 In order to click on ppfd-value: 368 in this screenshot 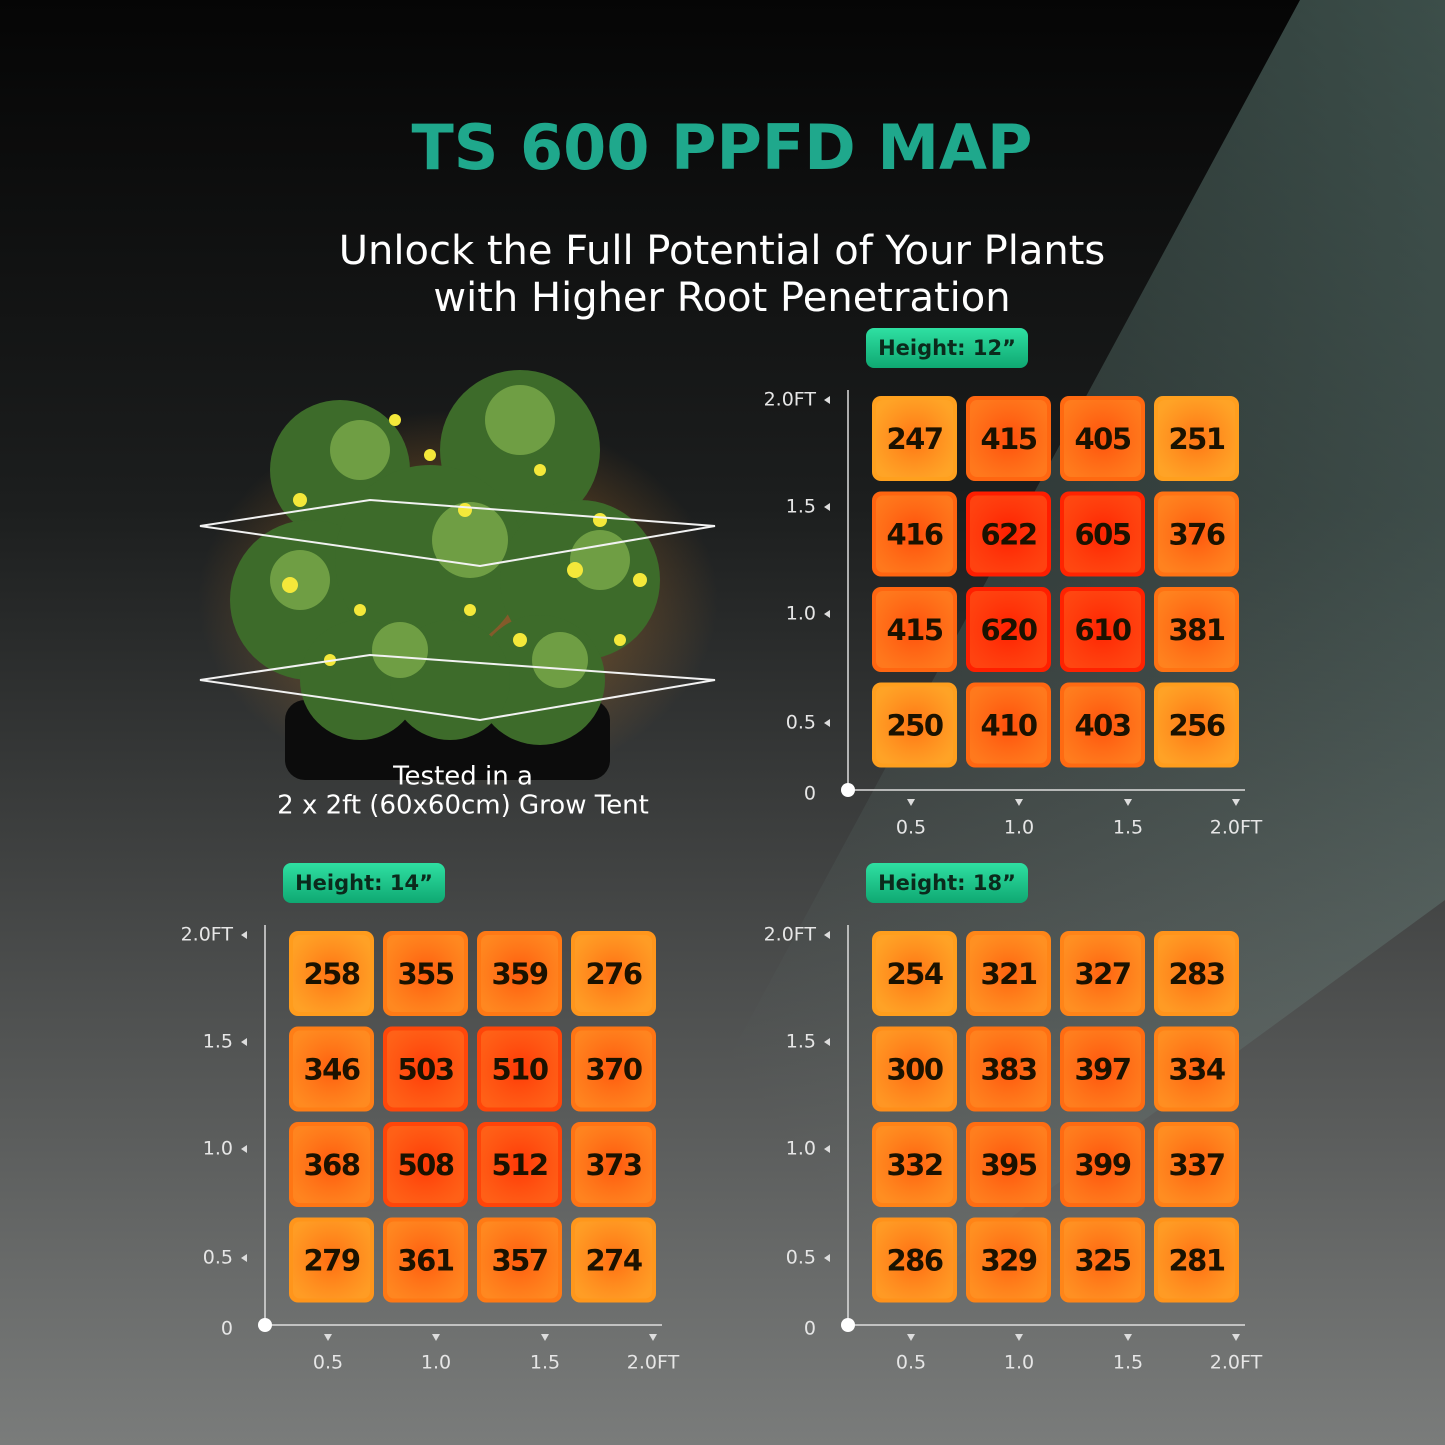, I will do `click(331, 1165)`.